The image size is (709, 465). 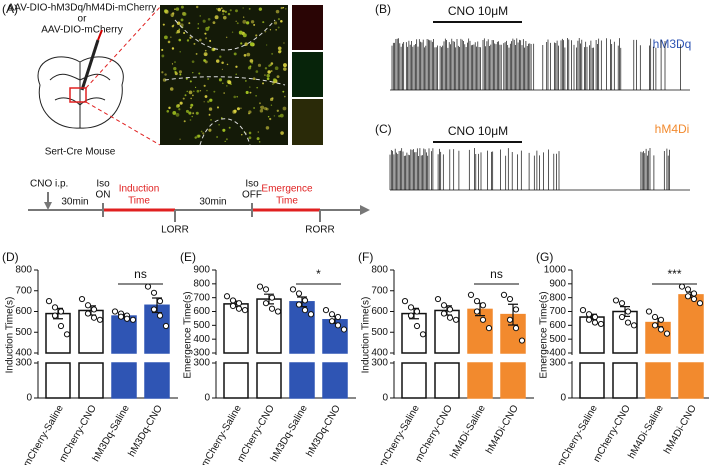 I want to click on brain-schematic, so click(x=99, y=76).